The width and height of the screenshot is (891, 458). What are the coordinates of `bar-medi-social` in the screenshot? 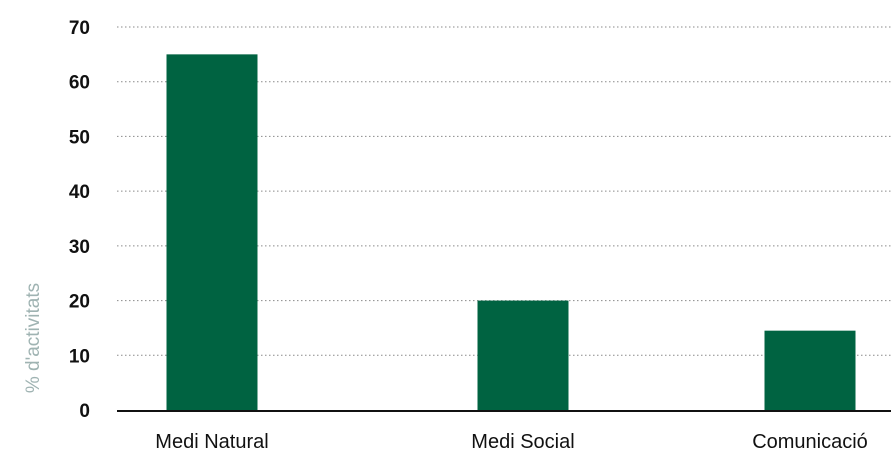 It's located at (523, 355).